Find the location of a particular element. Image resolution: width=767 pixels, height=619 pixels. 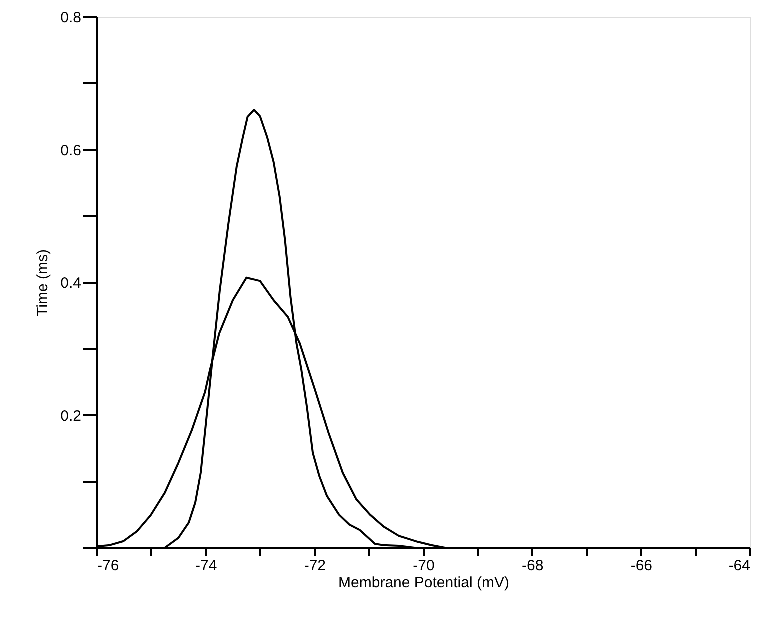

y-tick-label: 0.4 is located at coordinates (71, 283).